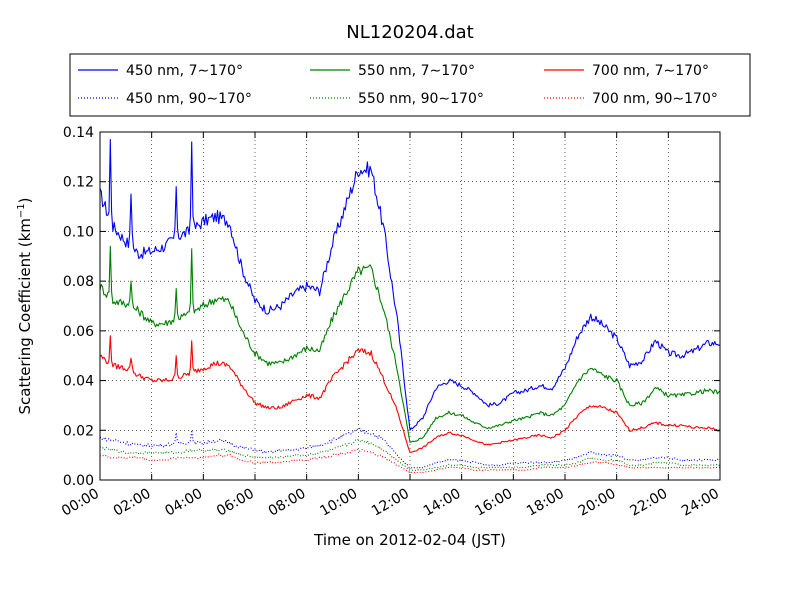 This screenshot has height=600, width=800. I want to click on x-axis-label: Time on 2012-02-04 (JST), so click(409, 540).